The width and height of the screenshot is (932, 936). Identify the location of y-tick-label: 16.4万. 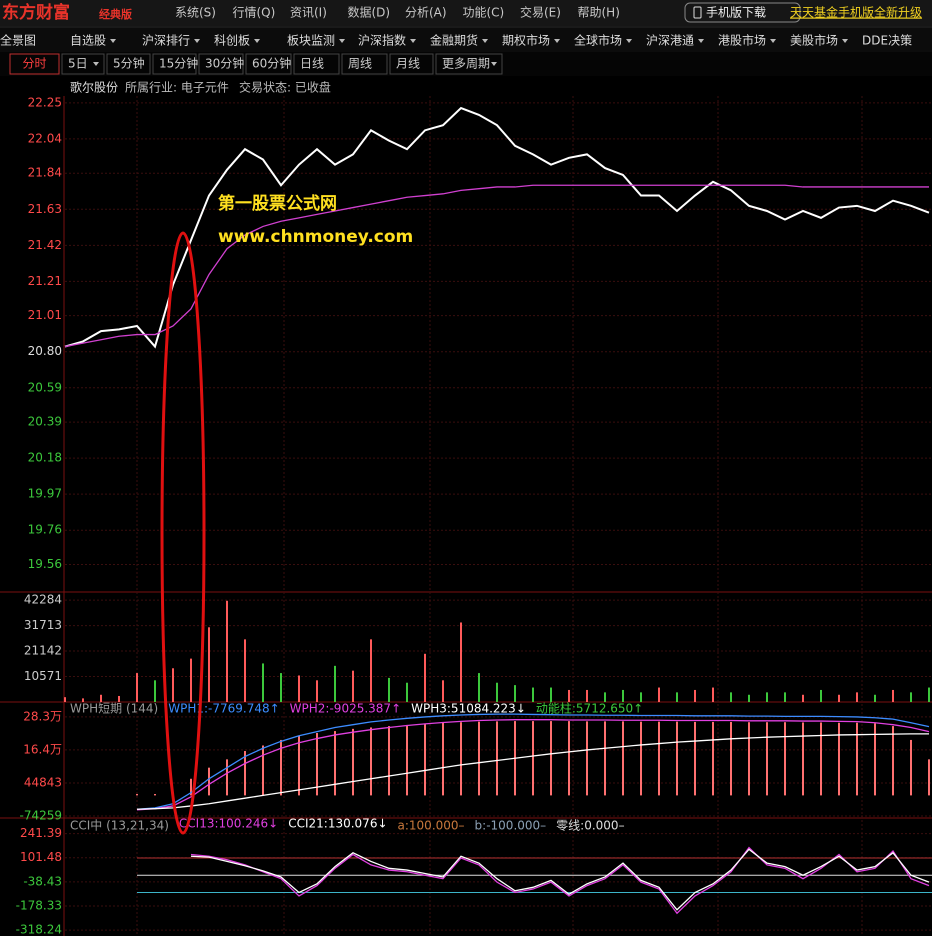
(42, 749).